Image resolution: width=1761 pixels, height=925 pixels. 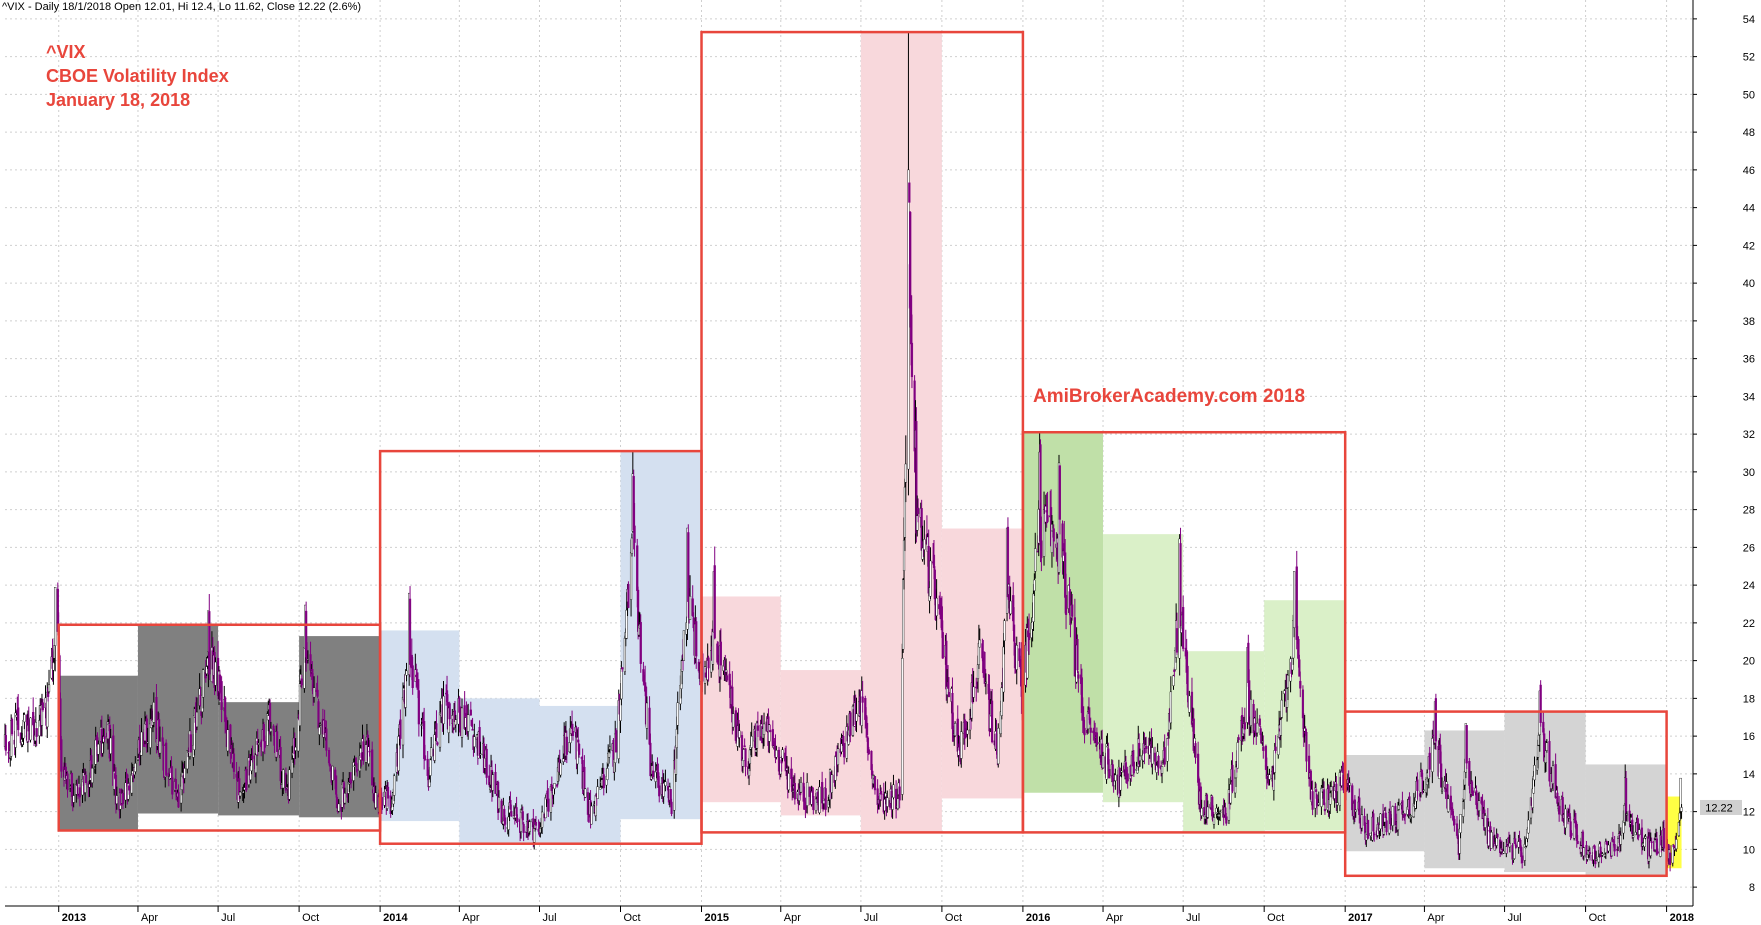 I want to click on last-value-label-bg, so click(x=1721, y=807).